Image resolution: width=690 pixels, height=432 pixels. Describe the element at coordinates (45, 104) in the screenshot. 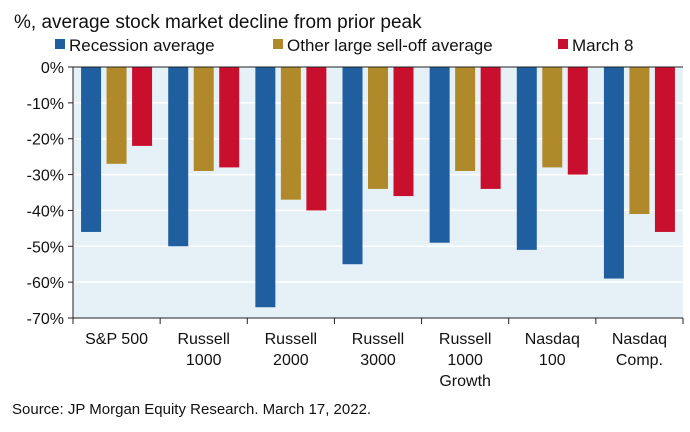

I see `y-tick-label: -10%` at that location.